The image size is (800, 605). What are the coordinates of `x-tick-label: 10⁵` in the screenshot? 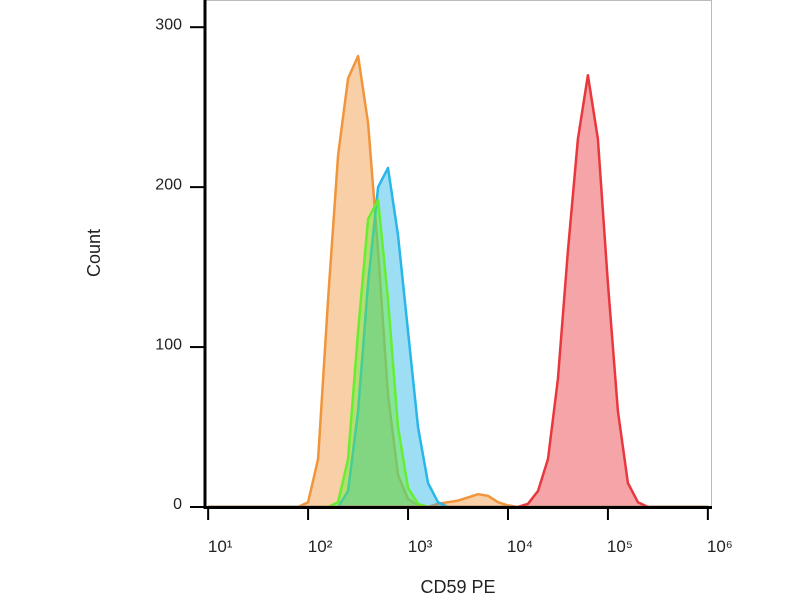 It's located at (620, 546).